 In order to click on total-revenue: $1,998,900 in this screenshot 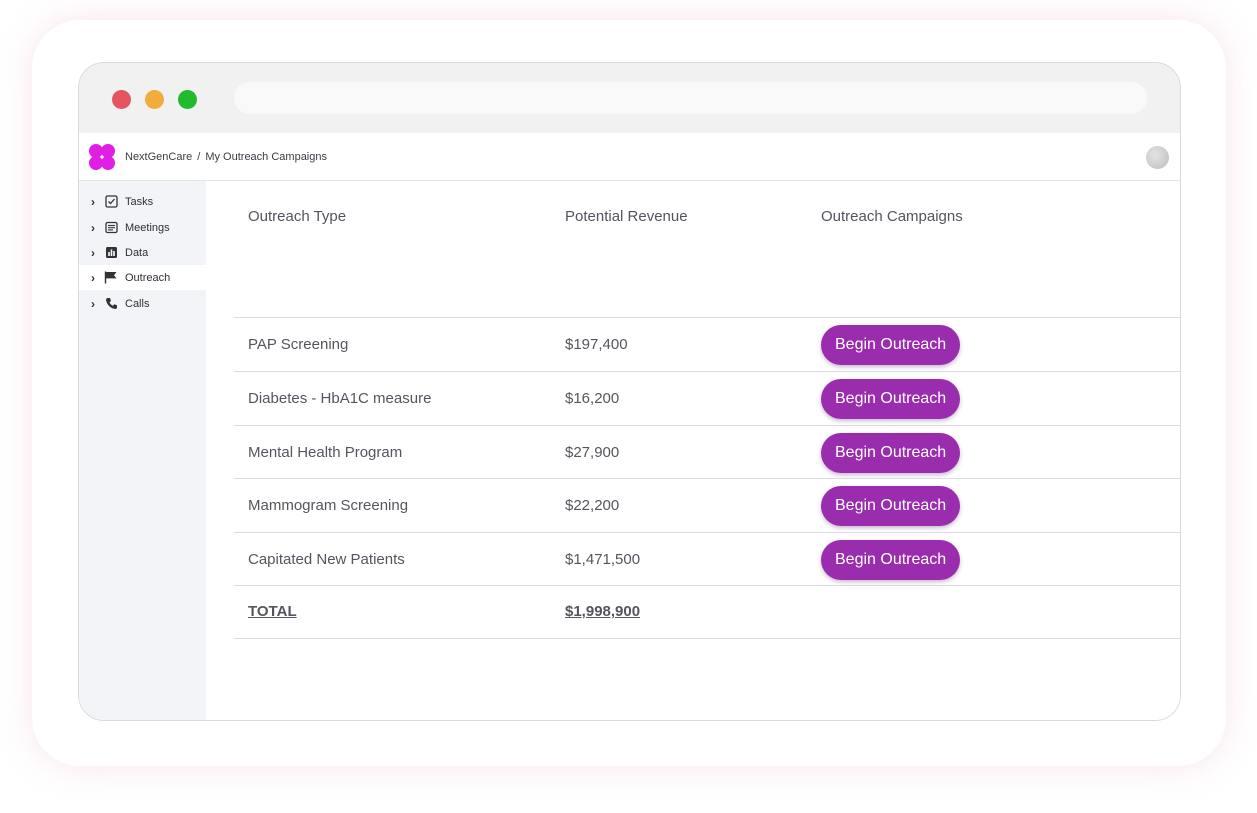, I will do `click(603, 611)`.